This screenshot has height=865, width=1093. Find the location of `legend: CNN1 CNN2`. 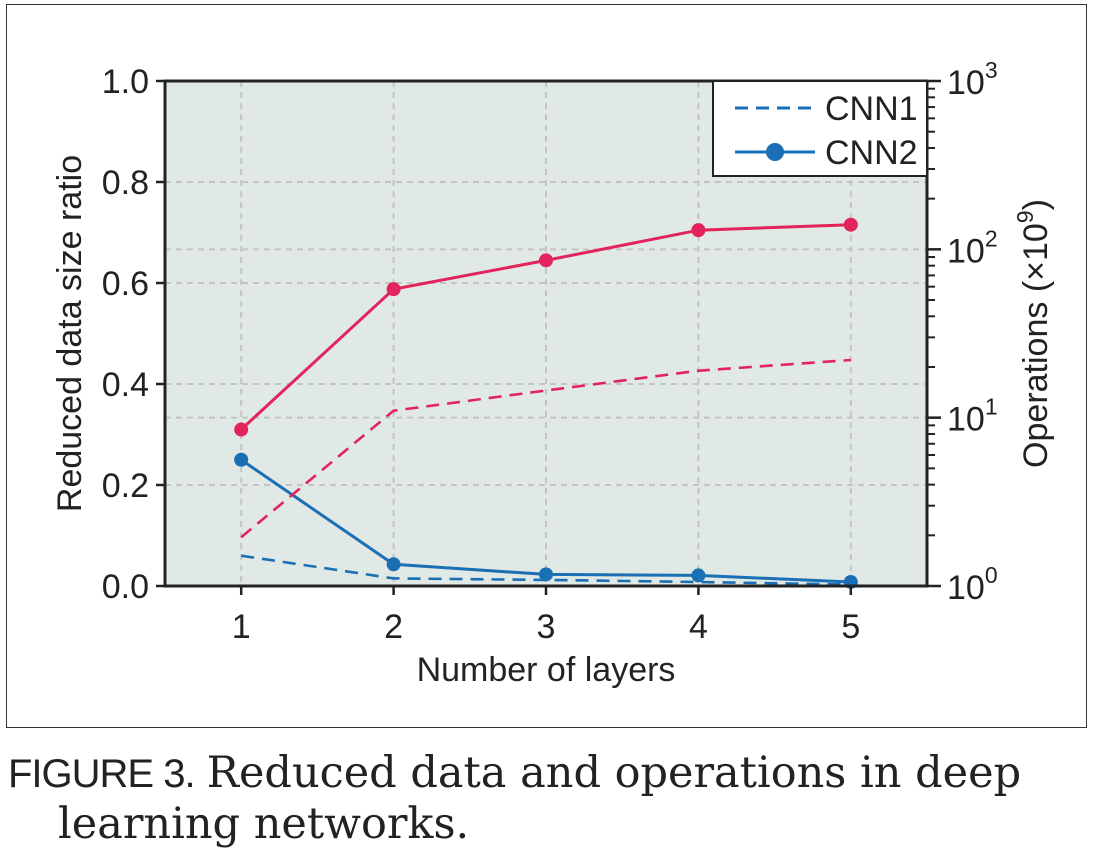

legend: CNN1 CNN2 is located at coordinates (820, 128).